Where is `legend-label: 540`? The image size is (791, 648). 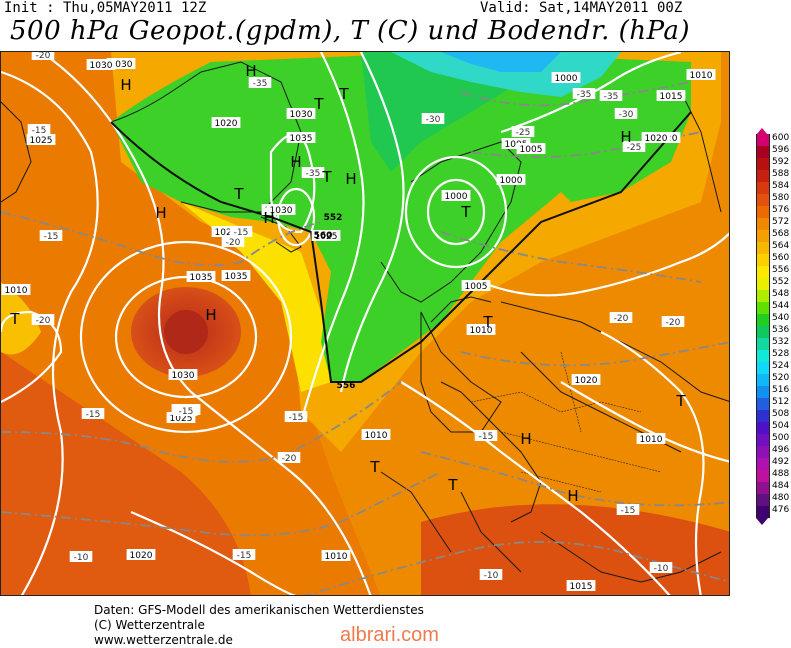 legend-label: 540 is located at coordinates (781, 318).